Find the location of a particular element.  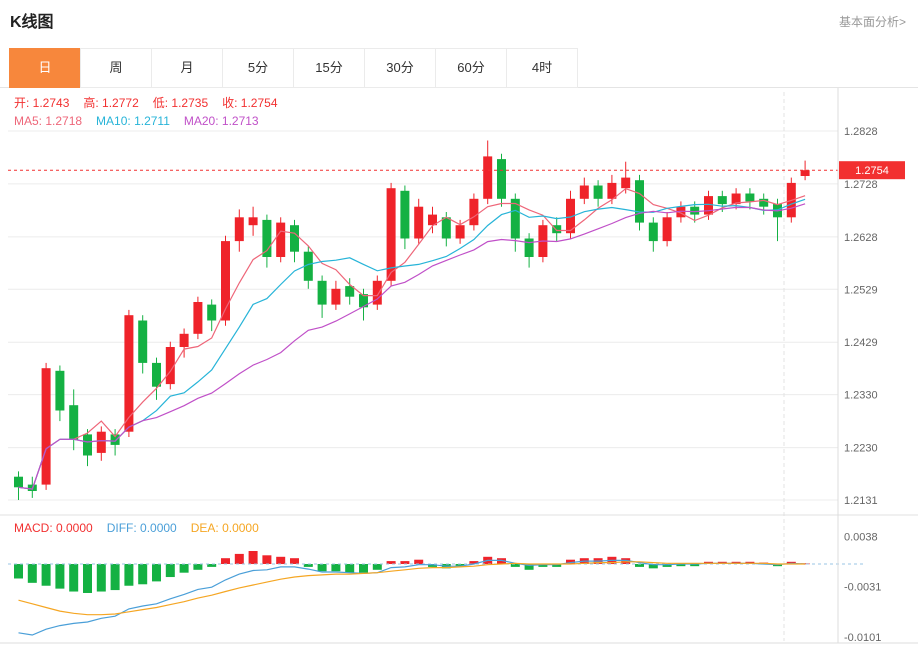

tab-30分: 30分 is located at coordinates (400, 68).